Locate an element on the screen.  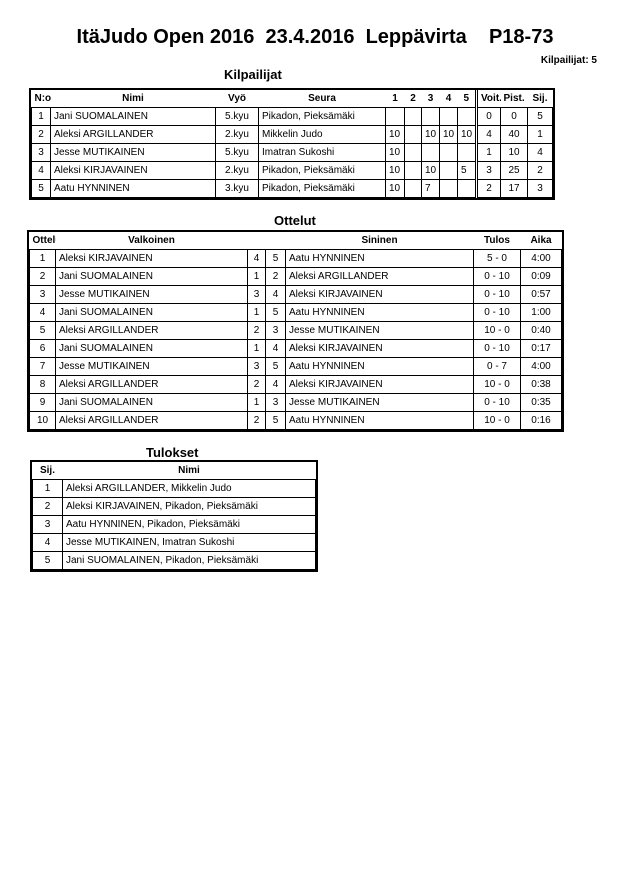
column-header: Sininen is located at coordinates (379, 240).